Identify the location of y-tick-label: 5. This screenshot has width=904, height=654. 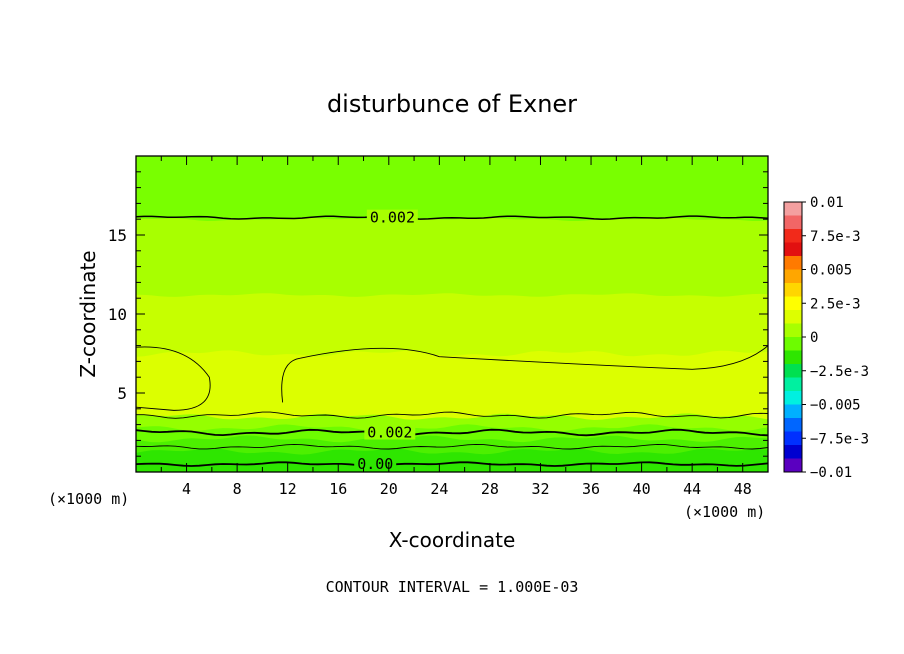
(122, 393).